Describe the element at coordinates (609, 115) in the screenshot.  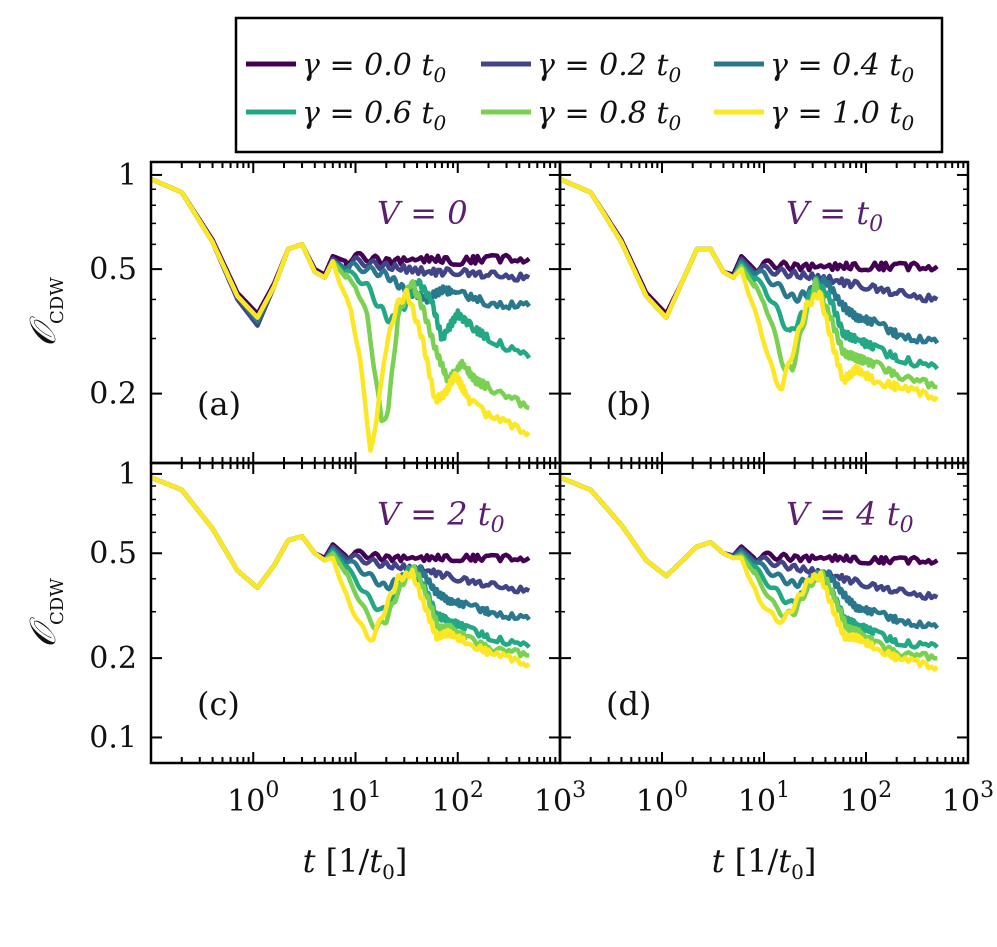
I see `legend-label: γ = 0.8 t0` at that location.